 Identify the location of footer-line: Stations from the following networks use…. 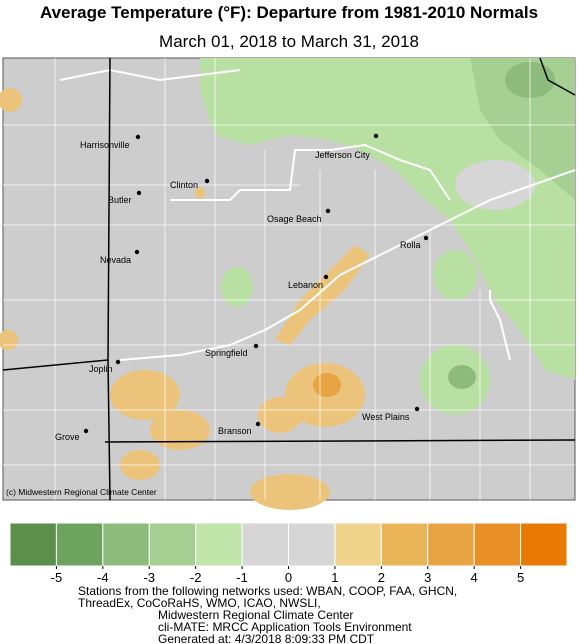
(267, 591).